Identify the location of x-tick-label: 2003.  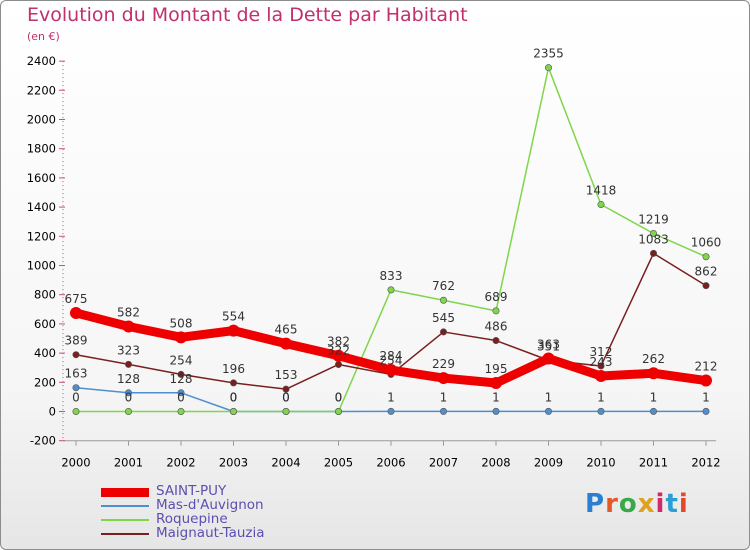
(233, 463).